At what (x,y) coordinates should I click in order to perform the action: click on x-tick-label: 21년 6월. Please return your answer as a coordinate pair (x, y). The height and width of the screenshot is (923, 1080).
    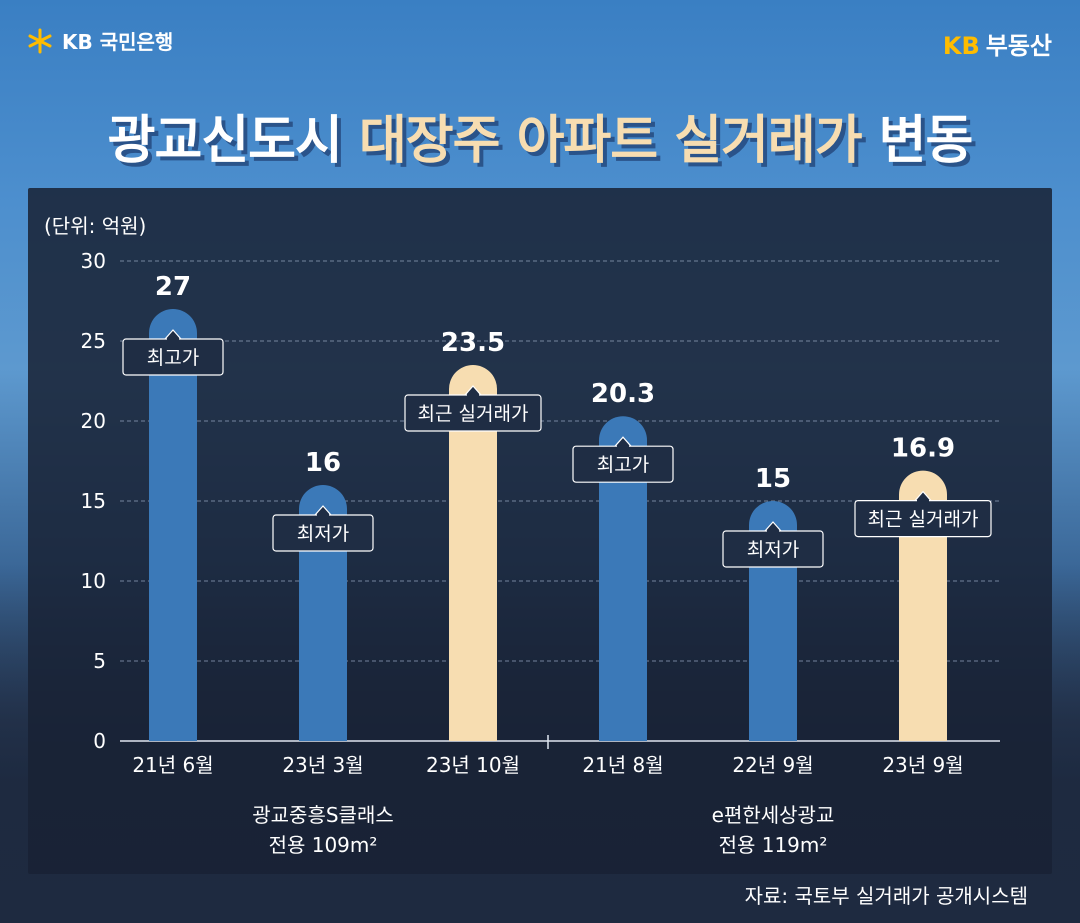
    Looking at the image, I should click on (172, 765).